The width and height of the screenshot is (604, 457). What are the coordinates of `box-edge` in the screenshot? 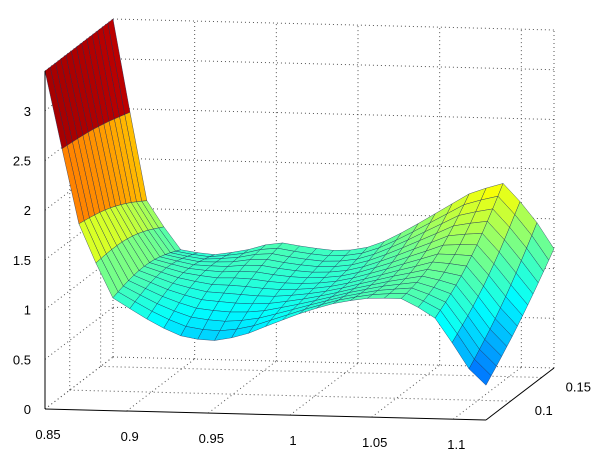 It's located at (333, 24).